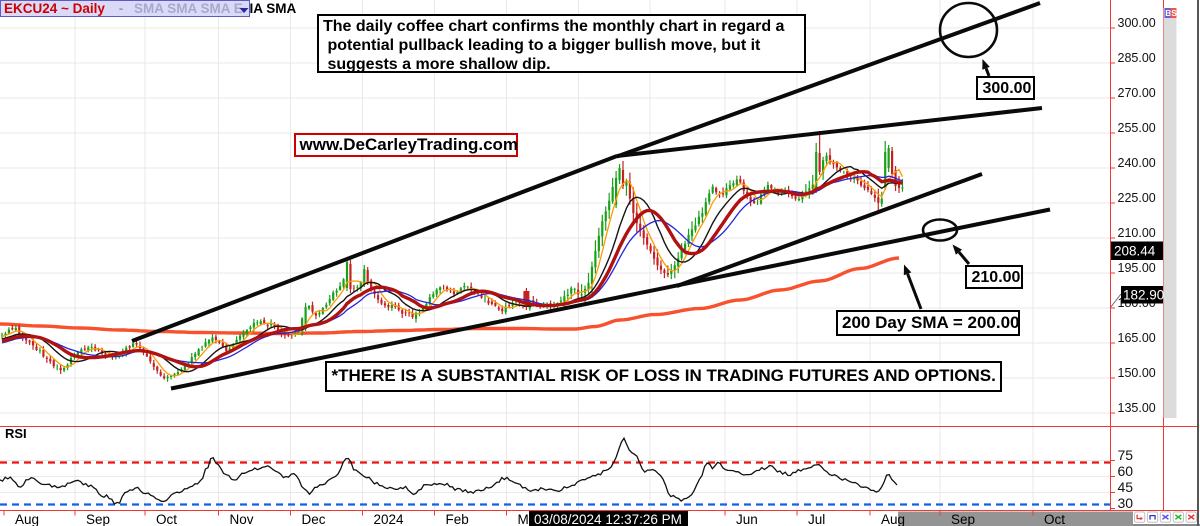 The height and width of the screenshot is (526, 1200). What do you see at coordinates (1137, 163) in the screenshot?
I see `svg-text: 240.00` at bounding box center [1137, 163].